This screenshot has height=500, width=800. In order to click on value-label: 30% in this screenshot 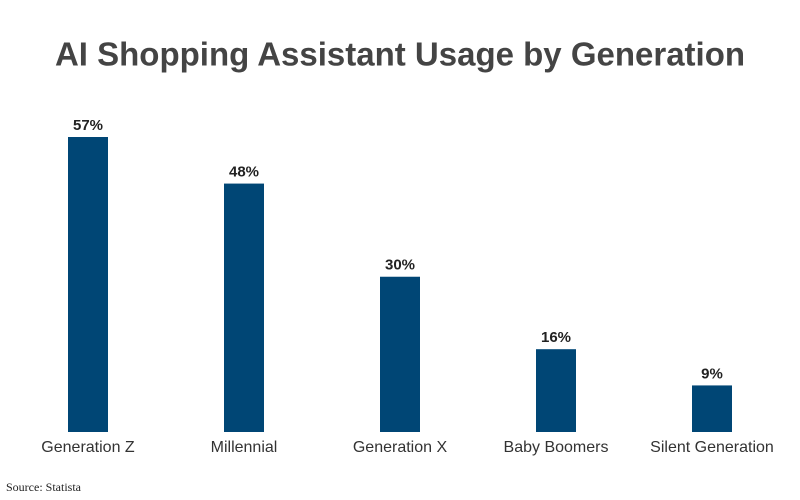, I will do `click(400, 265)`.